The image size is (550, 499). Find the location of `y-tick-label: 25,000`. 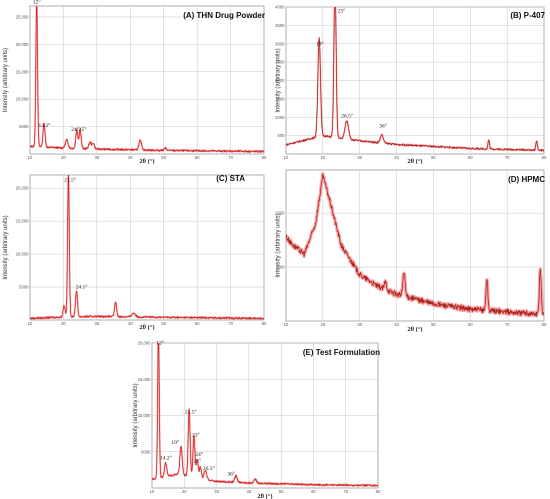

y-tick-label: 25,000 is located at coordinates (22, 16).